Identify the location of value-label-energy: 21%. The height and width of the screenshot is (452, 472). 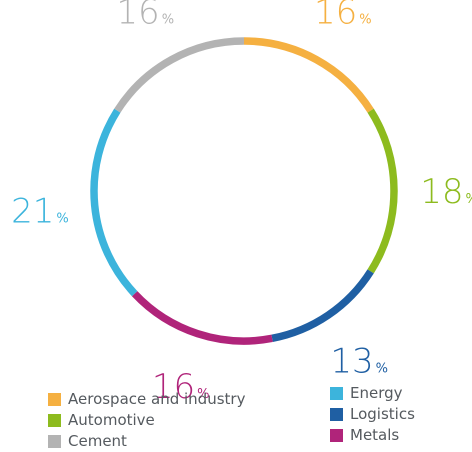
(40, 211).